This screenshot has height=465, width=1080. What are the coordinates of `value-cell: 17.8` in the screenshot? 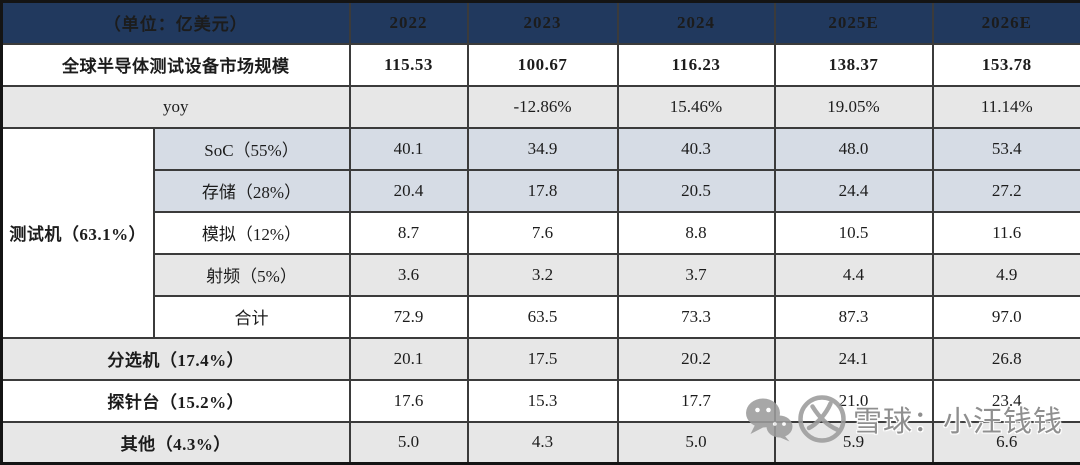 It's located at (543, 191).